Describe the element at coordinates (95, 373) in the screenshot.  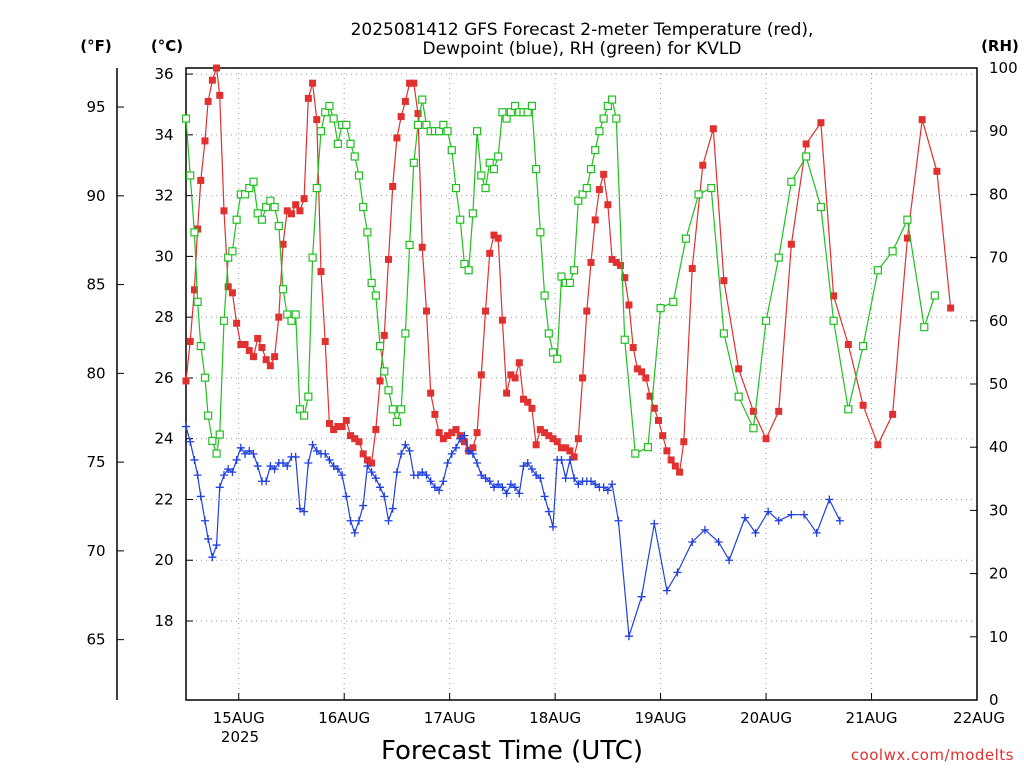
I see `fahrenheit-tick-label: 80` at that location.